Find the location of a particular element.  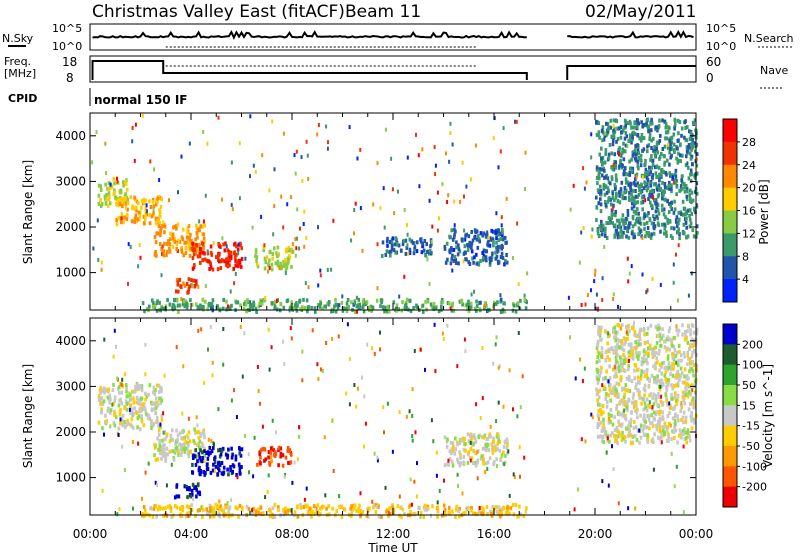

colorbar-tick-label: 4 is located at coordinates (745, 279).